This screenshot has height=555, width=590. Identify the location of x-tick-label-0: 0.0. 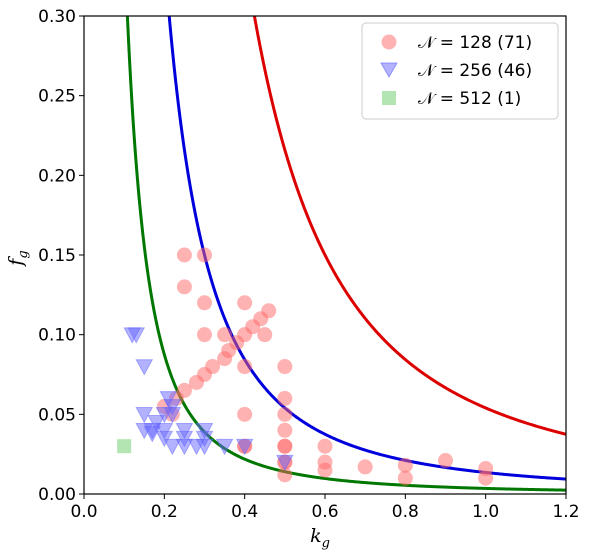
(83, 512).